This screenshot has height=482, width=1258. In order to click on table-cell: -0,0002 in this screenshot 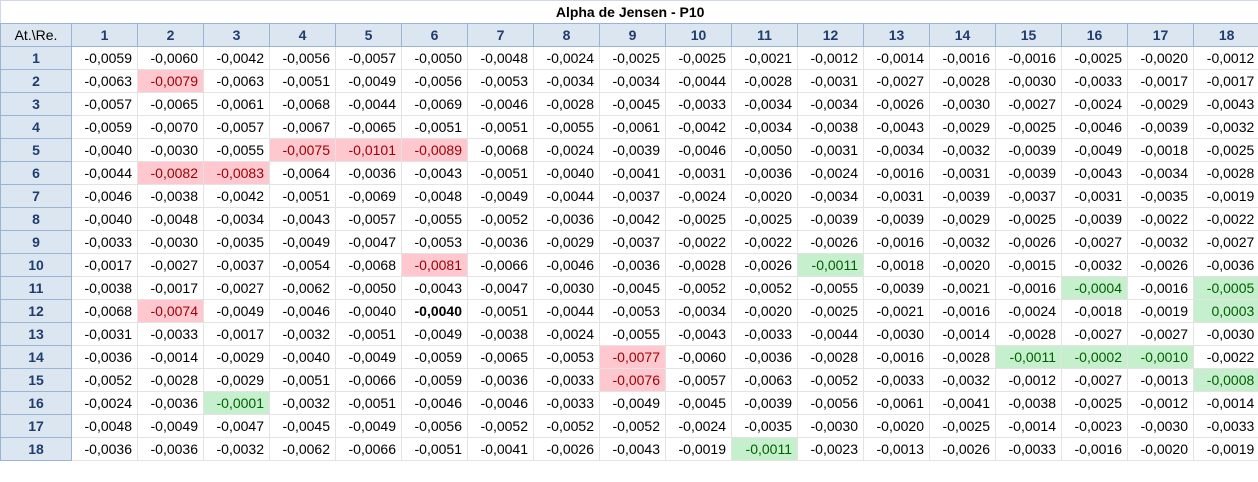, I will do `click(1094, 357)`.